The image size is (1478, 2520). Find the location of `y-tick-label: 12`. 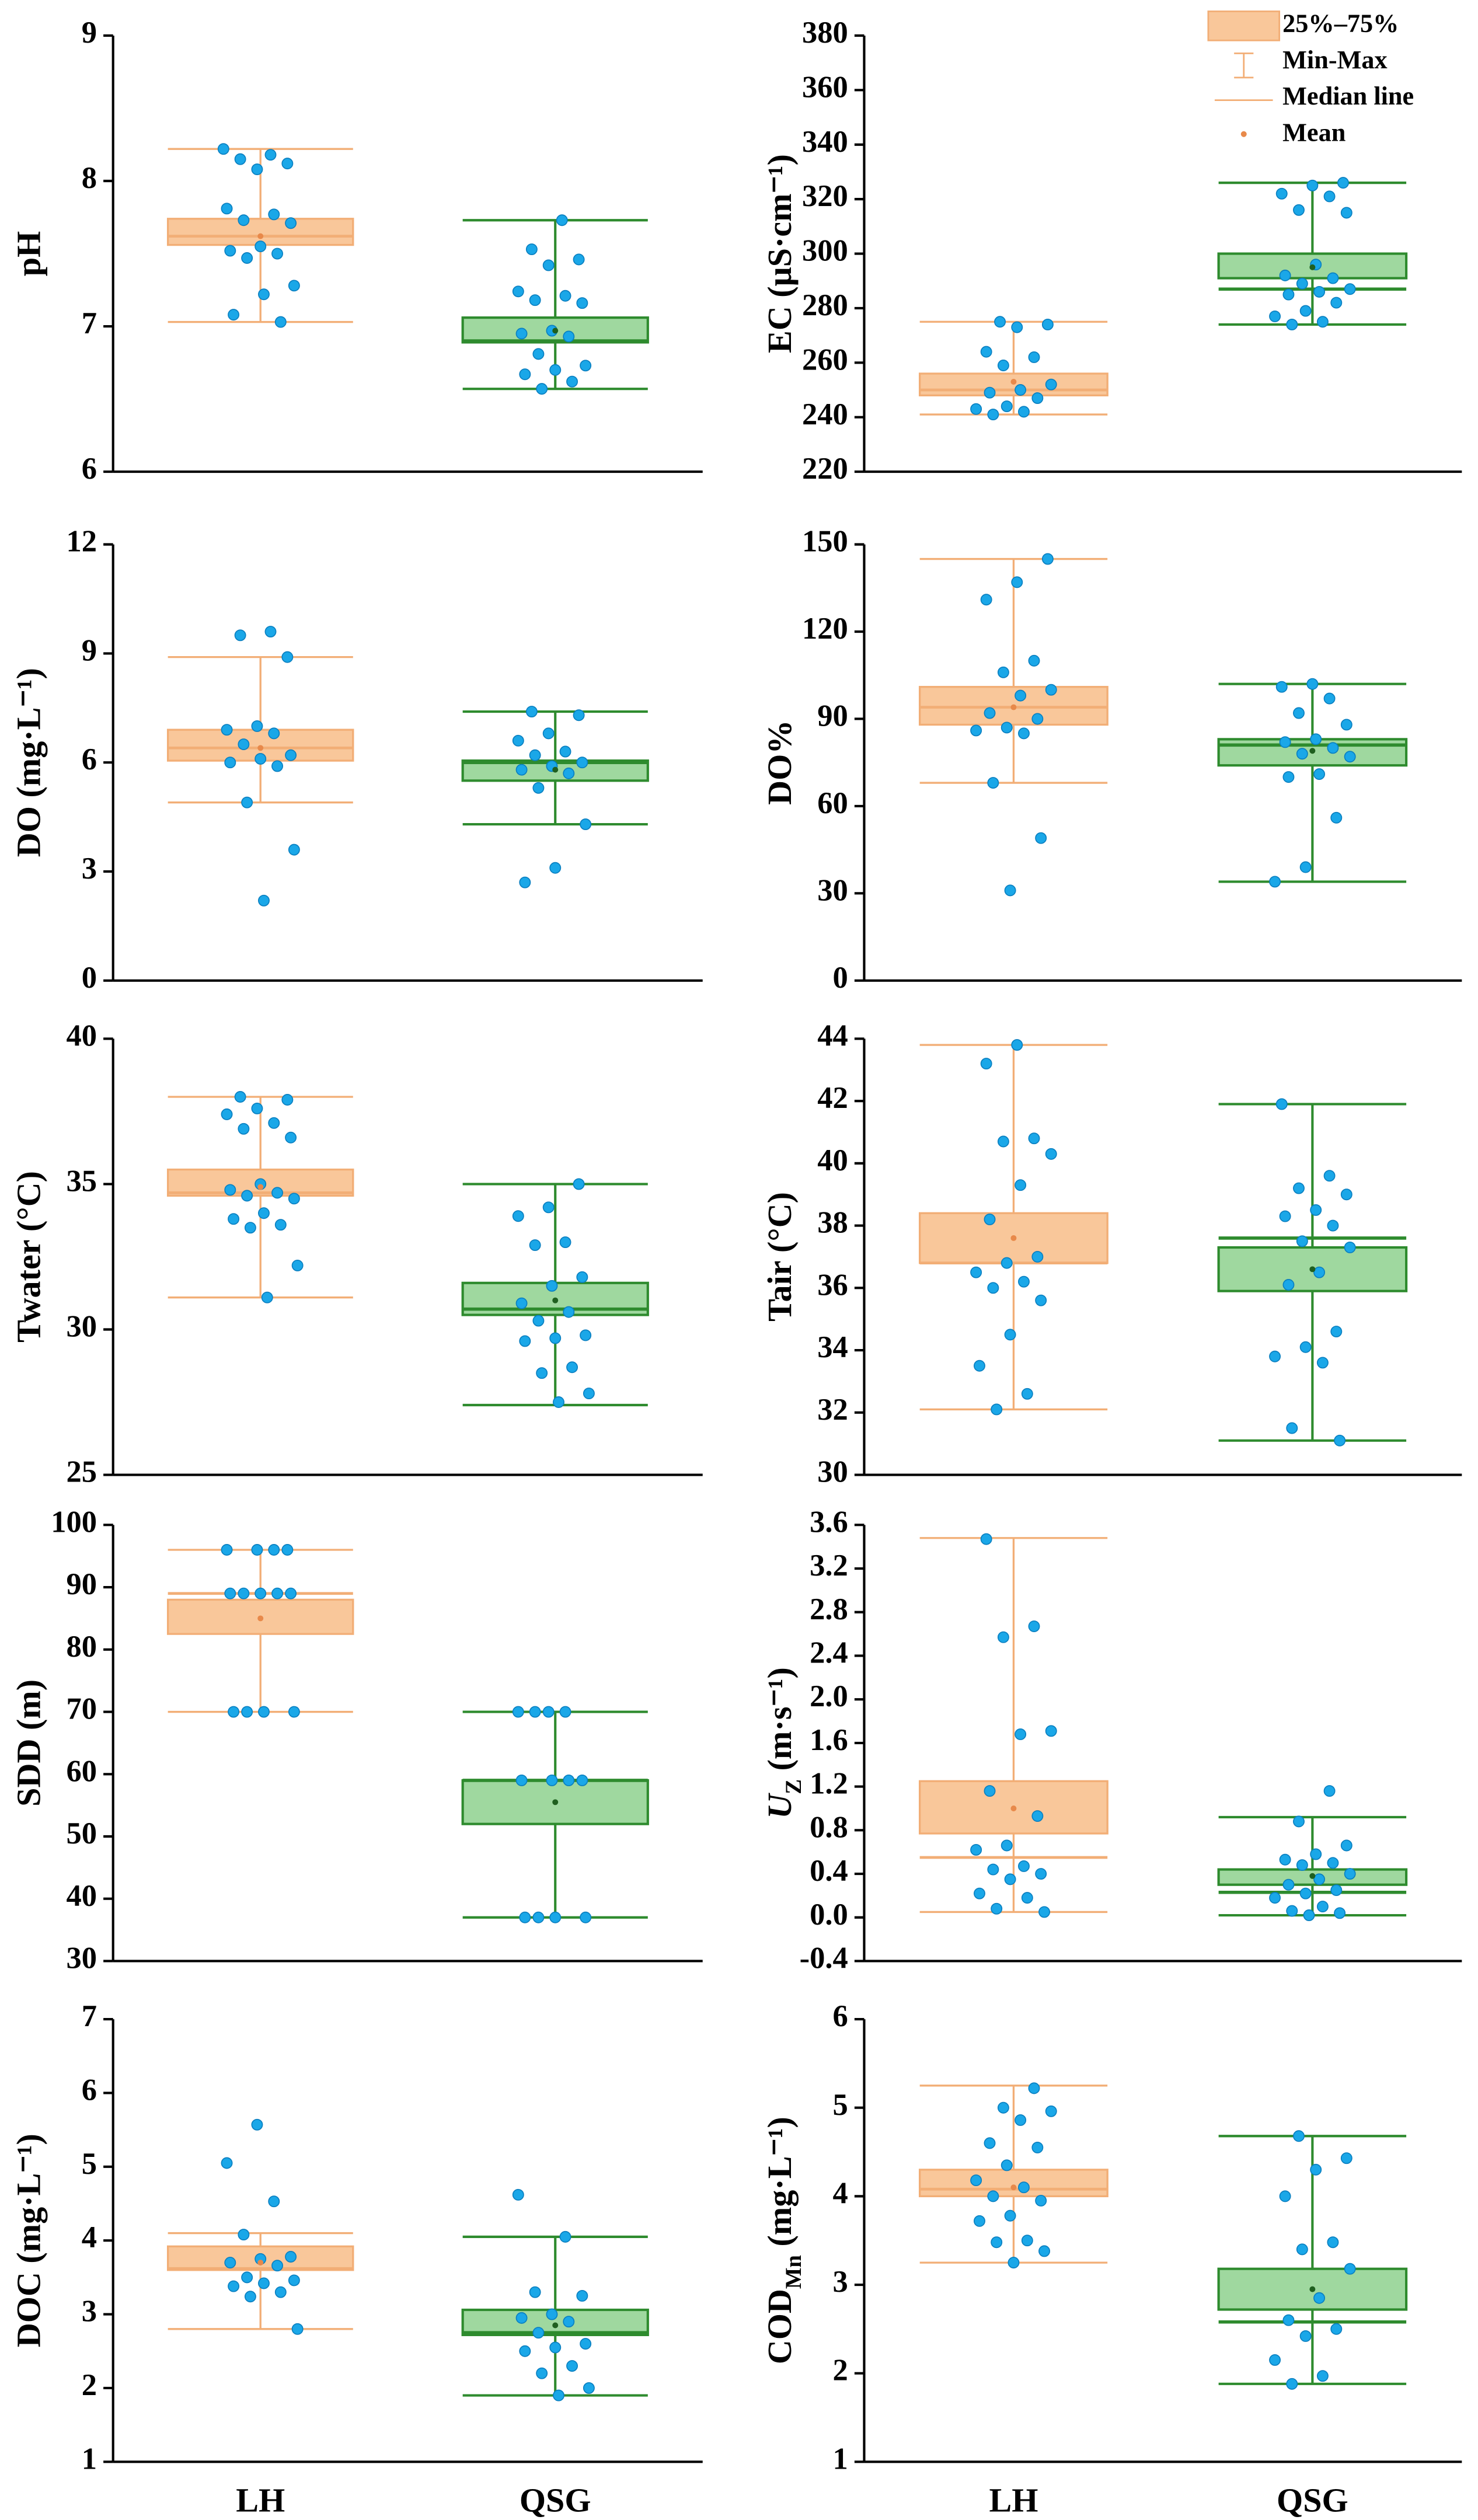

y-tick-label: 12 is located at coordinates (81, 542).